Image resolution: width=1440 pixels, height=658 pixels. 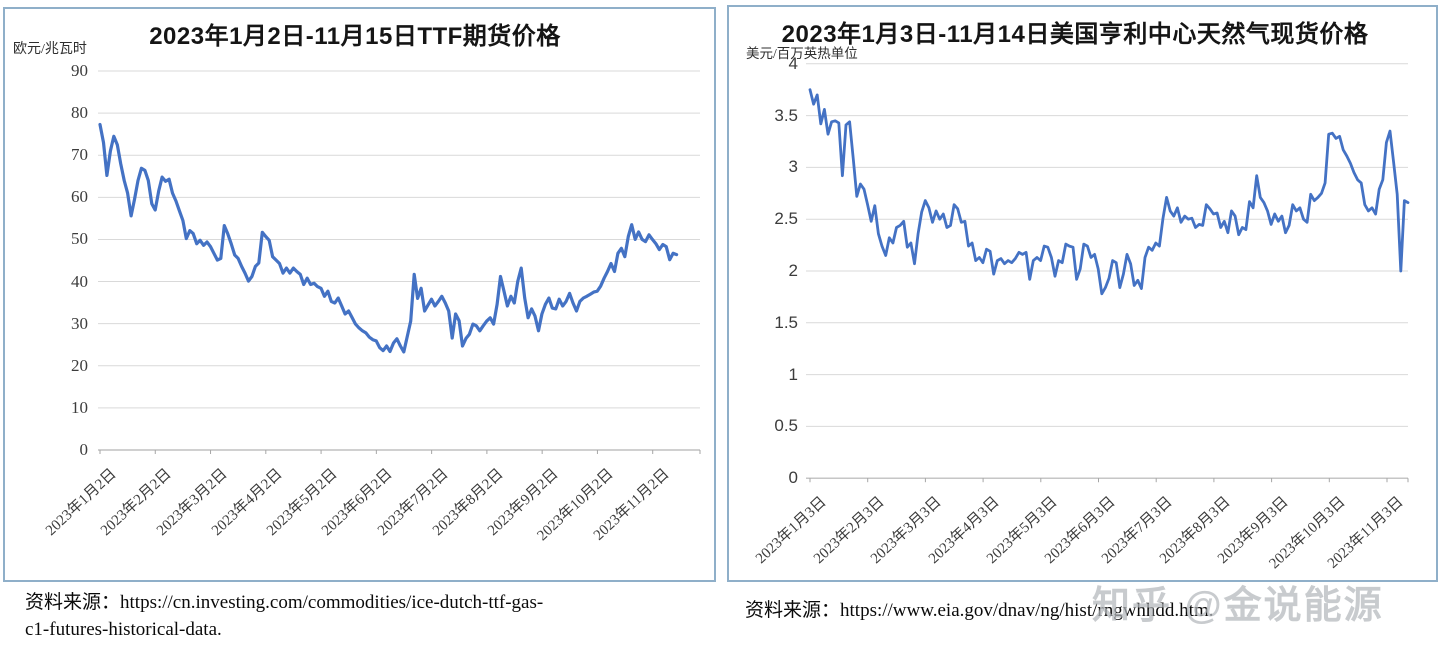 I want to click on left-y-axis-unit-label: 欧元/兆瓦时, so click(x=50, y=49).